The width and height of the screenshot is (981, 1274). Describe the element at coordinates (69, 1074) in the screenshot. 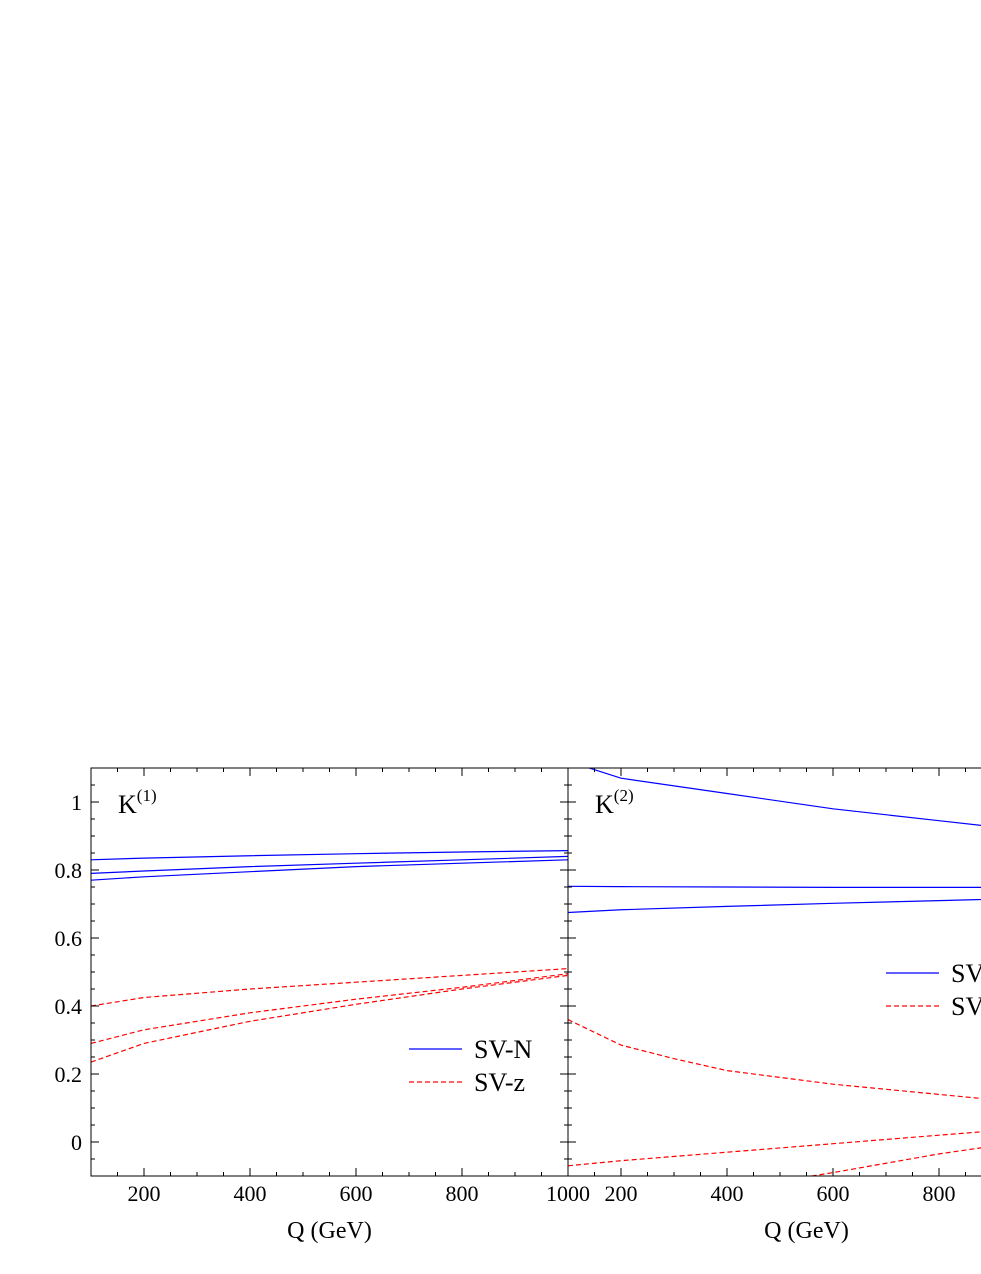

I see `y-tick-label: 0.2` at that location.